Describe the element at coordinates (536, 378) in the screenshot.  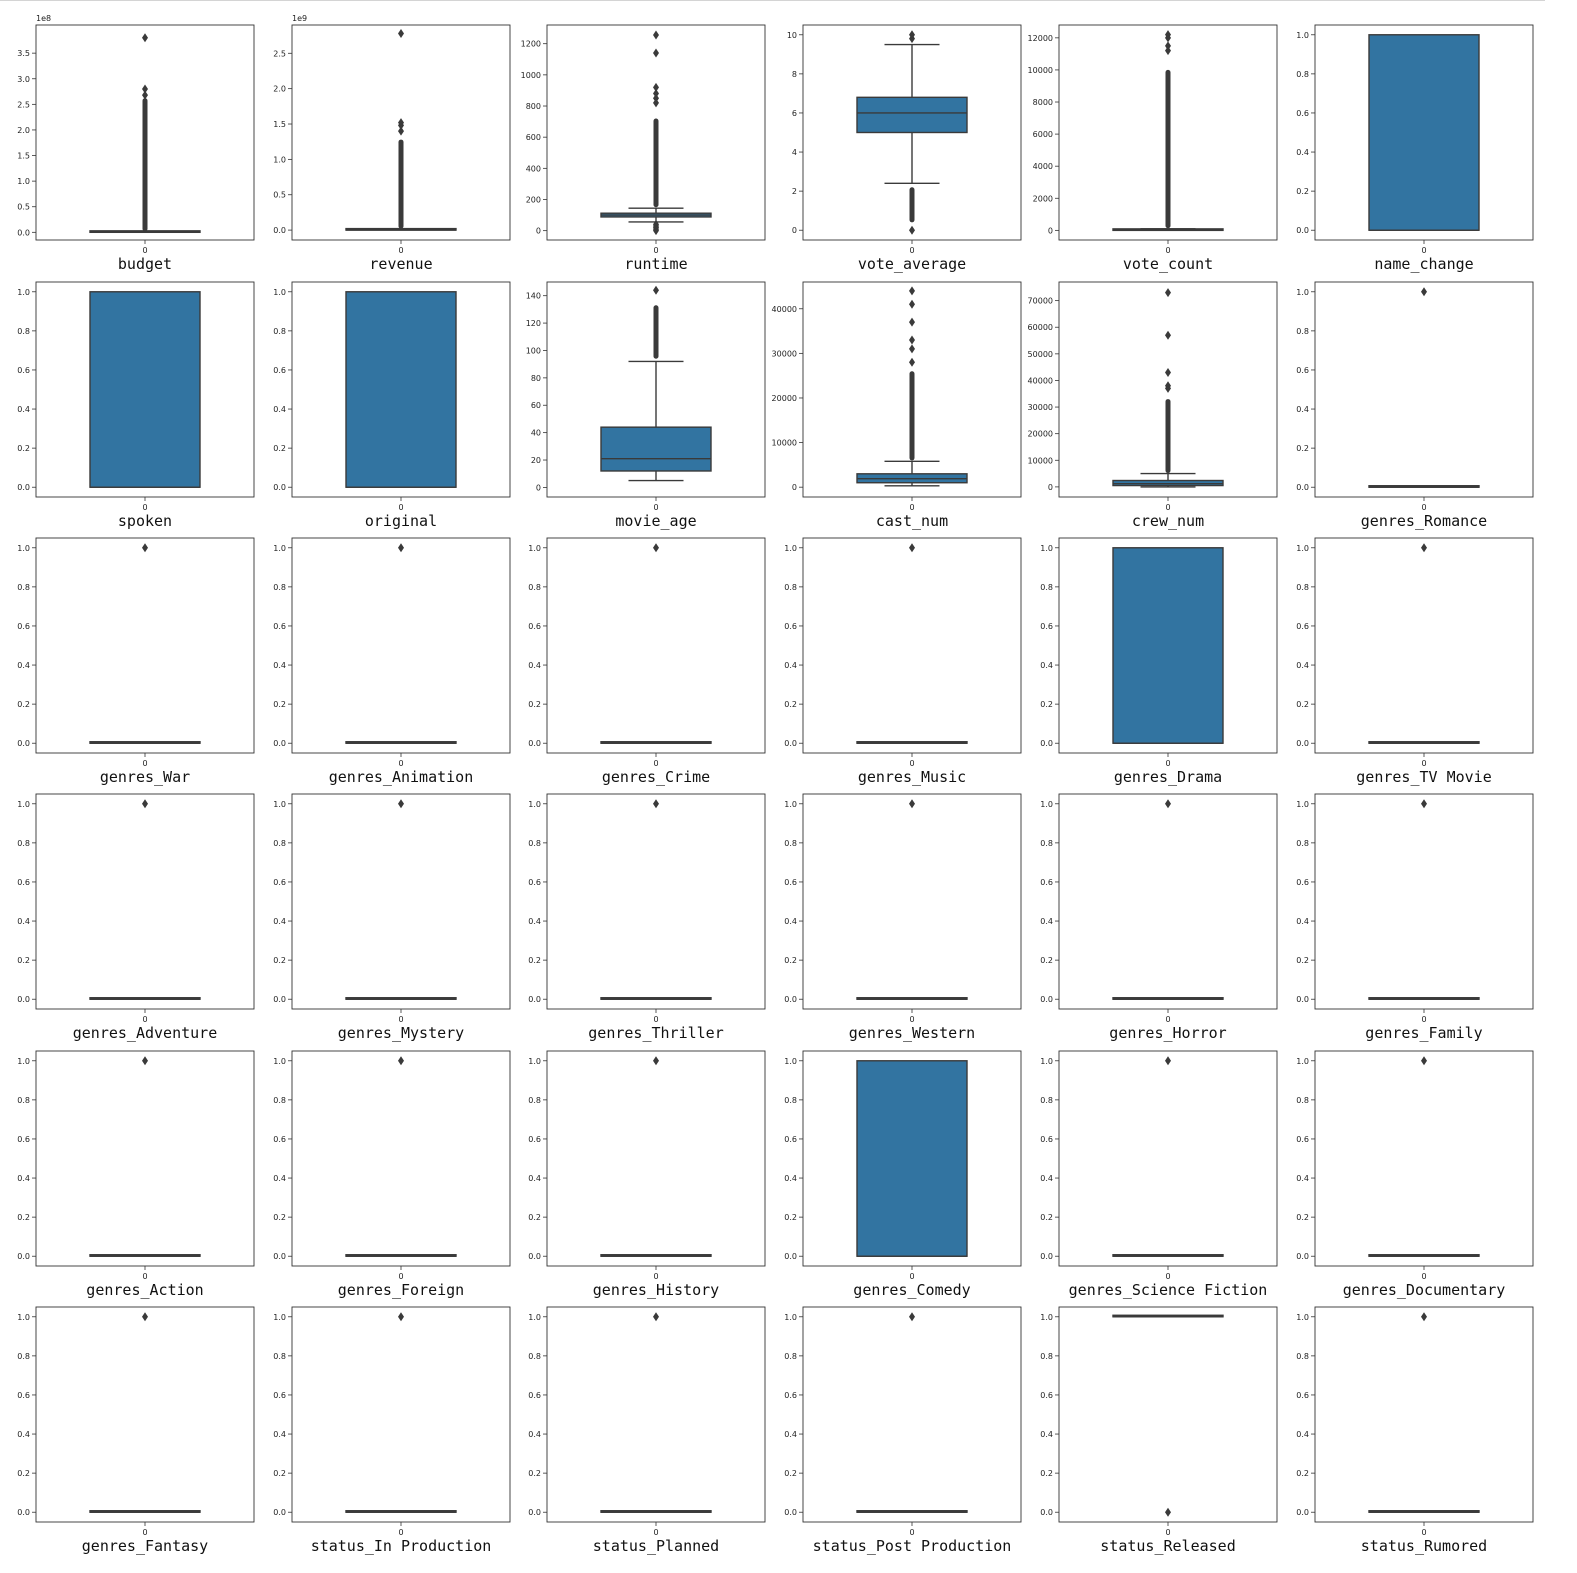
I see `y-tick-label: 80` at that location.